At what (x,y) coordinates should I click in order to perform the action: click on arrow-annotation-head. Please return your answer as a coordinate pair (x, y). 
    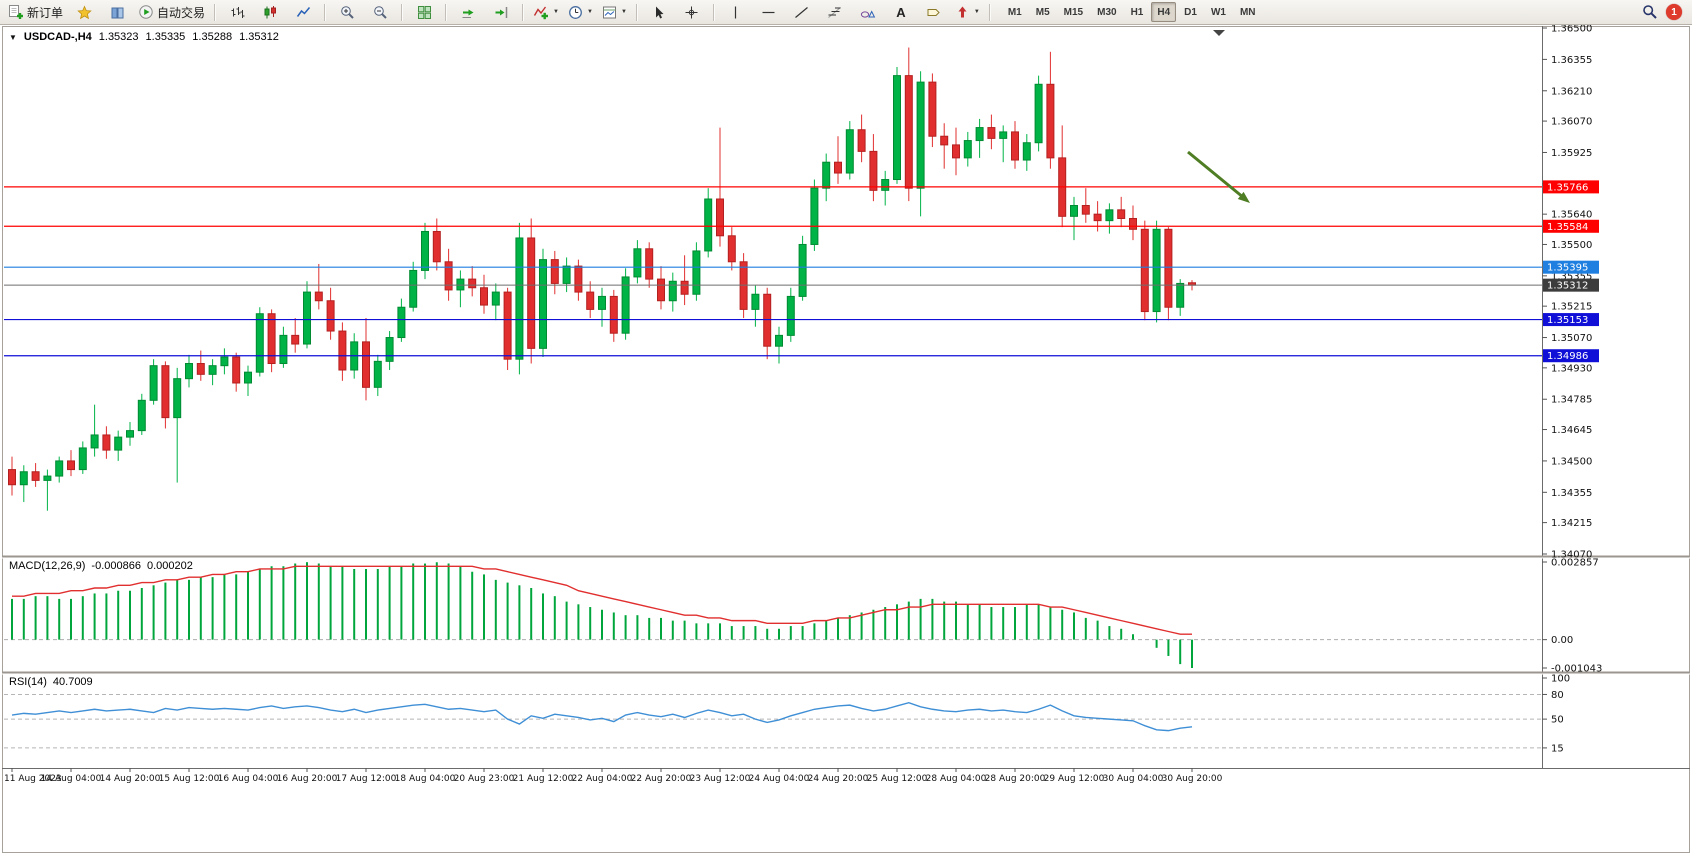
    Looking at the image, I should click on (1243, 197).